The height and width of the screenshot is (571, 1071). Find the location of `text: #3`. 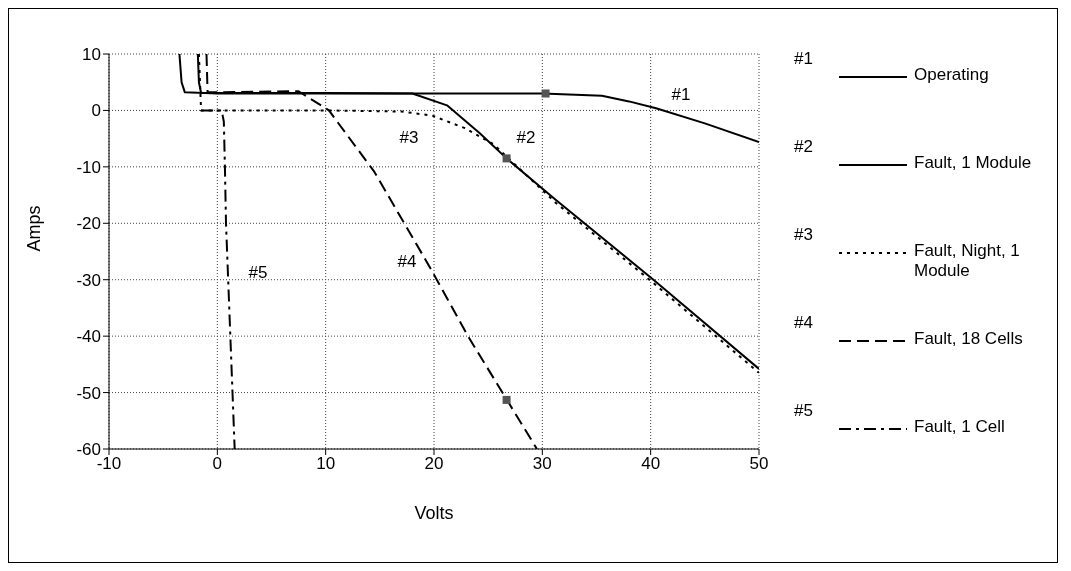

text: #3 is located at coordinates (803, 235).